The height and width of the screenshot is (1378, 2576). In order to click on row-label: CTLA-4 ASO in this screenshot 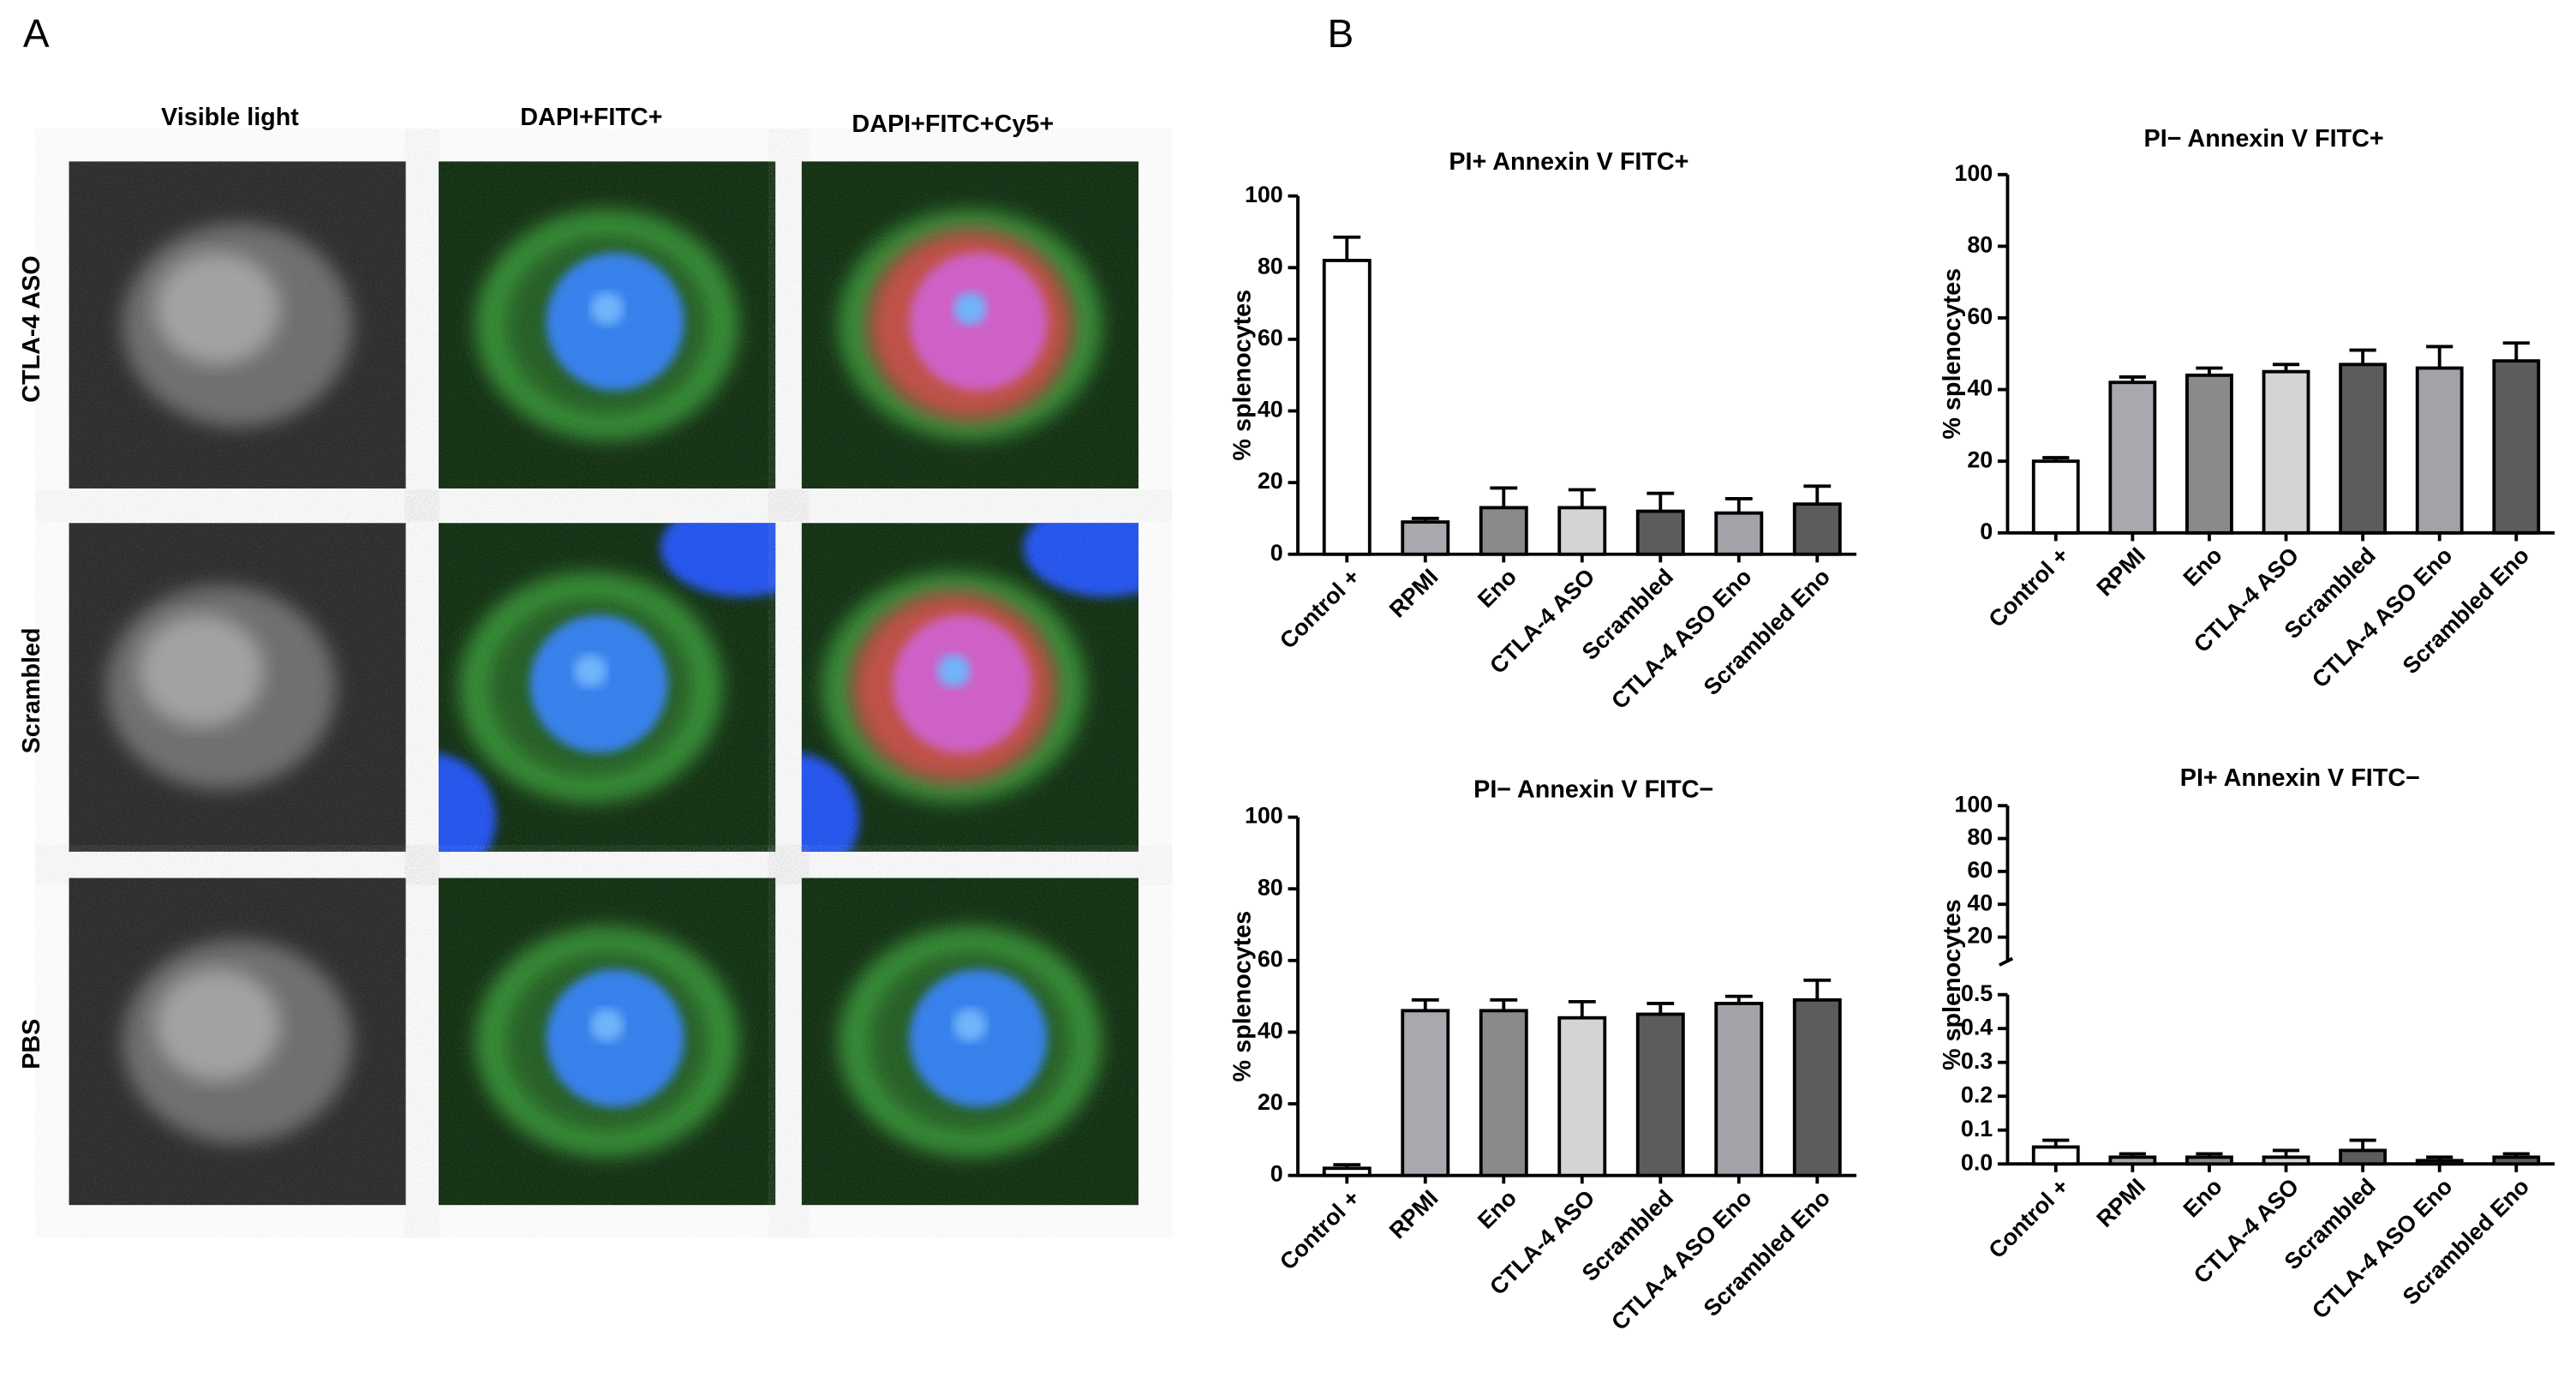, I will do `click(31, 328)`.